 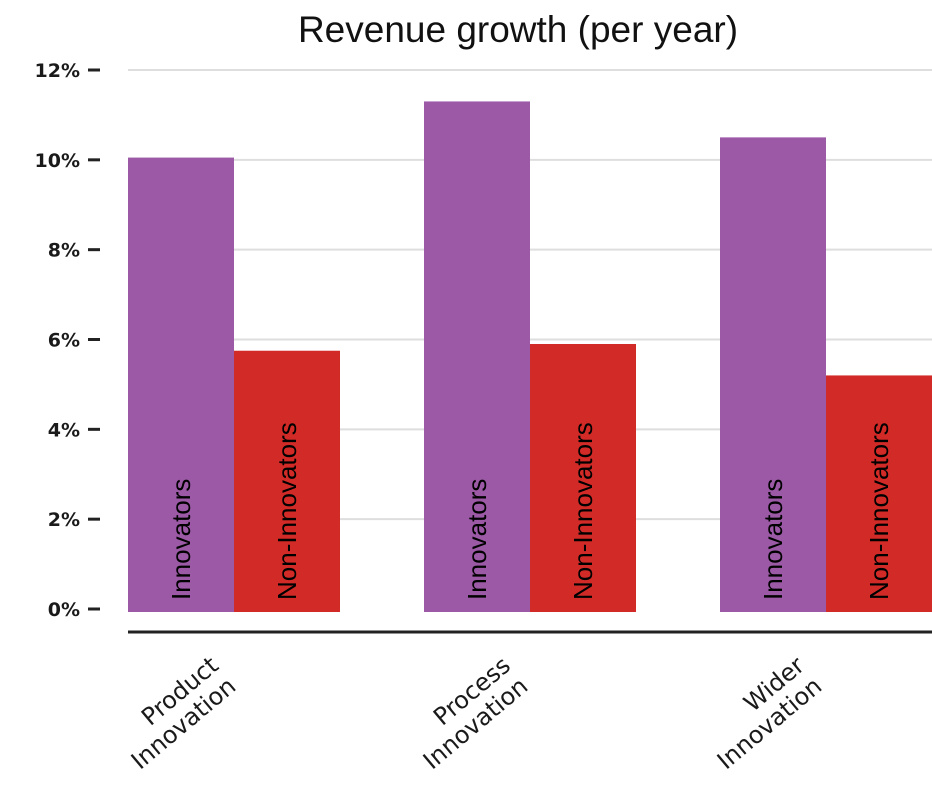 What do you see at coordinates (57, 161) in the screenshot?
I see `y-tick-label: 10%` at bounding box center [57, 161].